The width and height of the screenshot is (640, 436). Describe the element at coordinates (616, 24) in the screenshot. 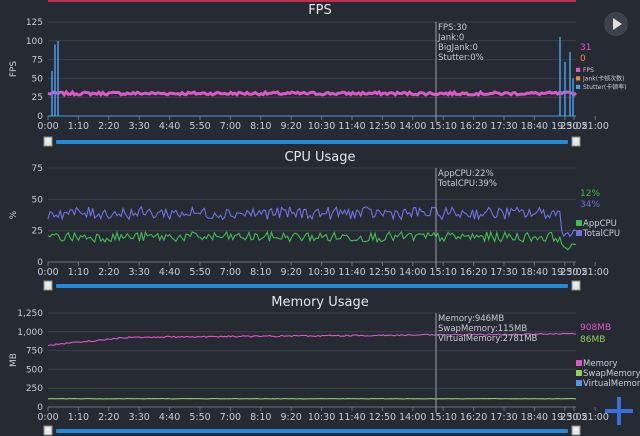

I see `play-button` at that location.